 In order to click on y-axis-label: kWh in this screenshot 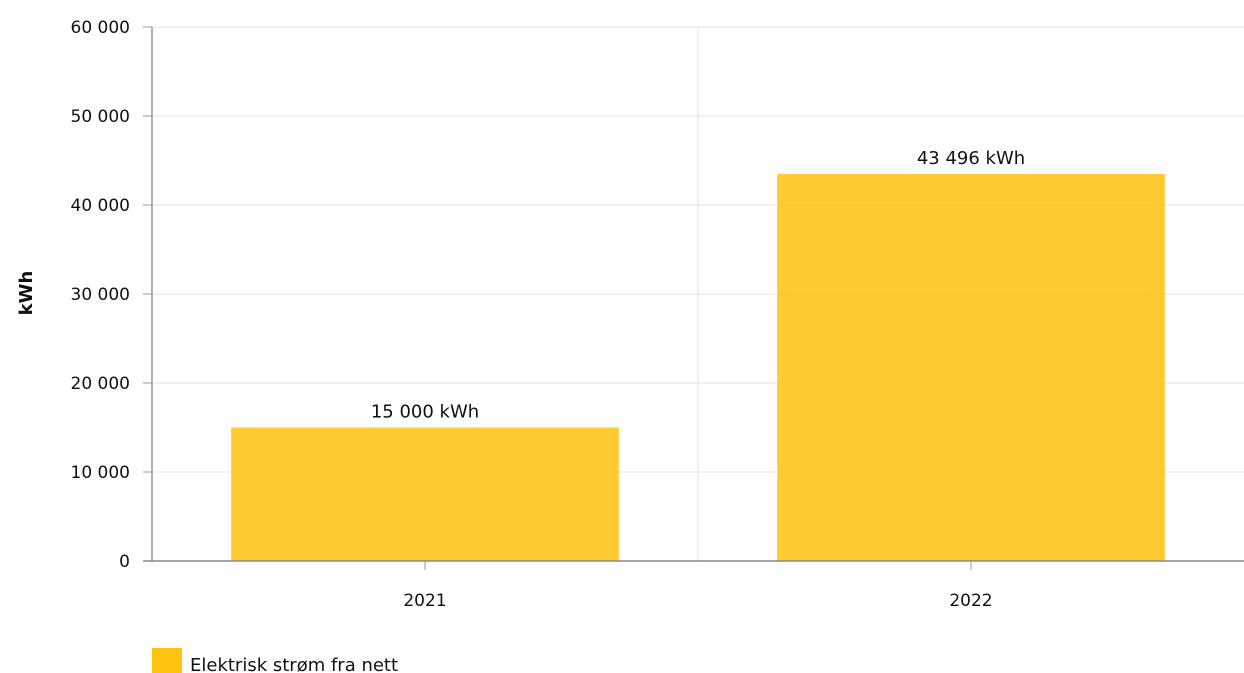, I will do `click(26, 293)`.